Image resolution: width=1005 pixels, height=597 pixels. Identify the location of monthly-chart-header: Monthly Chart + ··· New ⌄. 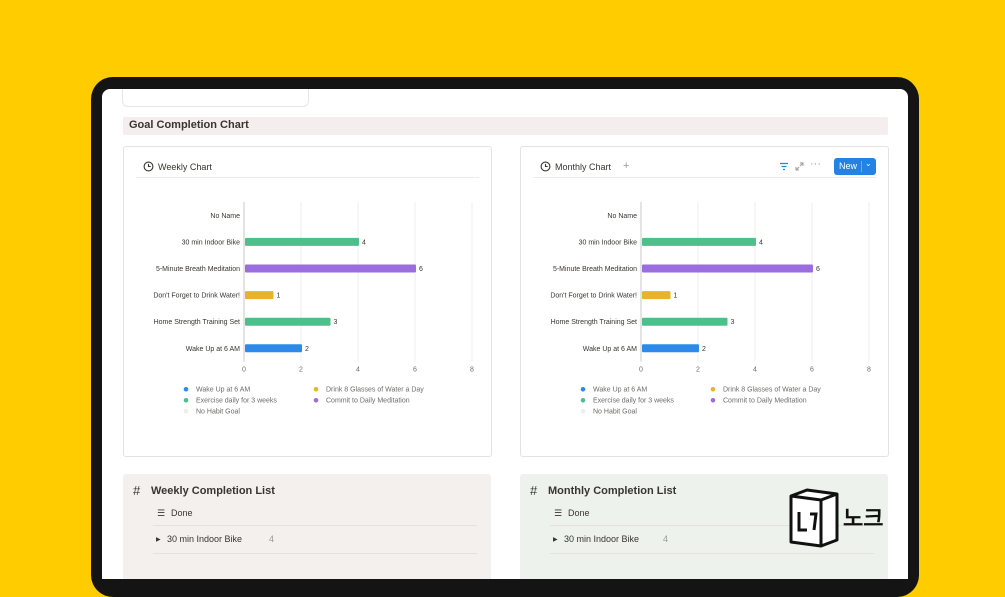
(704, 167).